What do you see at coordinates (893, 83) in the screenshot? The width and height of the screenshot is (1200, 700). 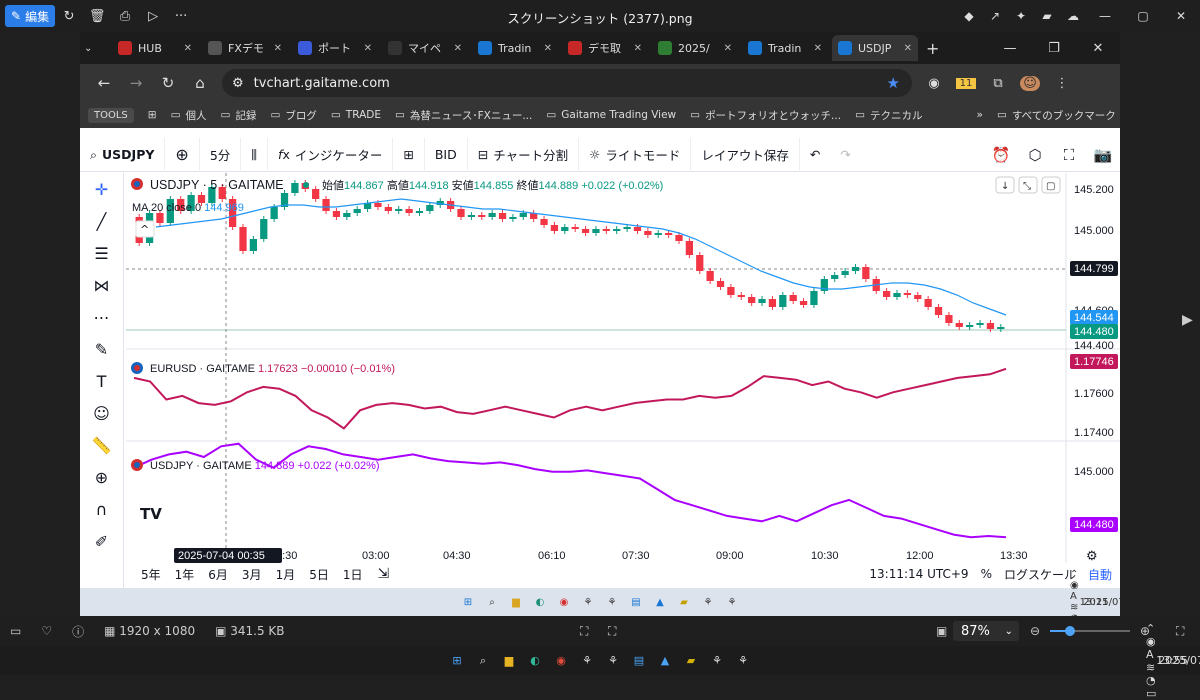 I see `bookmark-star-icon: ★` at bounding box center [893, 83].